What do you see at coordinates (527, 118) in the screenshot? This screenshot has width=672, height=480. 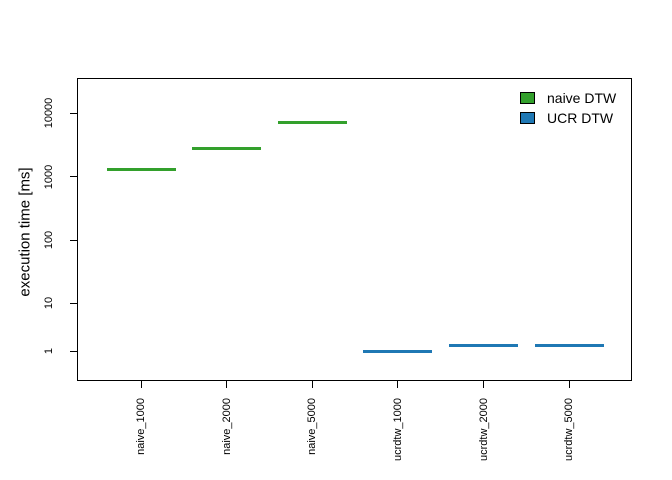 I see `legend-swatch-ucr-dtw` at bounding box center [527, 118].